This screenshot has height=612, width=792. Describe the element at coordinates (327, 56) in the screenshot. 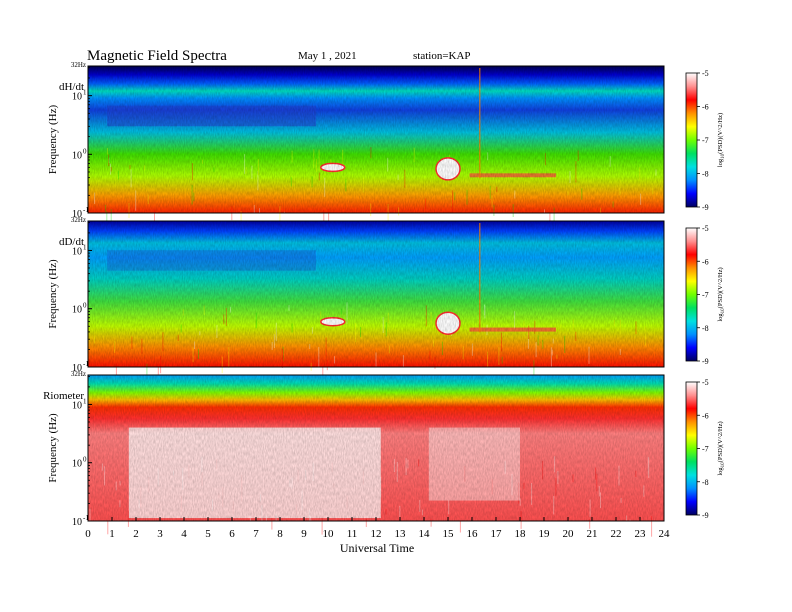

I see `date-label: May 1 , 2021` at that location.